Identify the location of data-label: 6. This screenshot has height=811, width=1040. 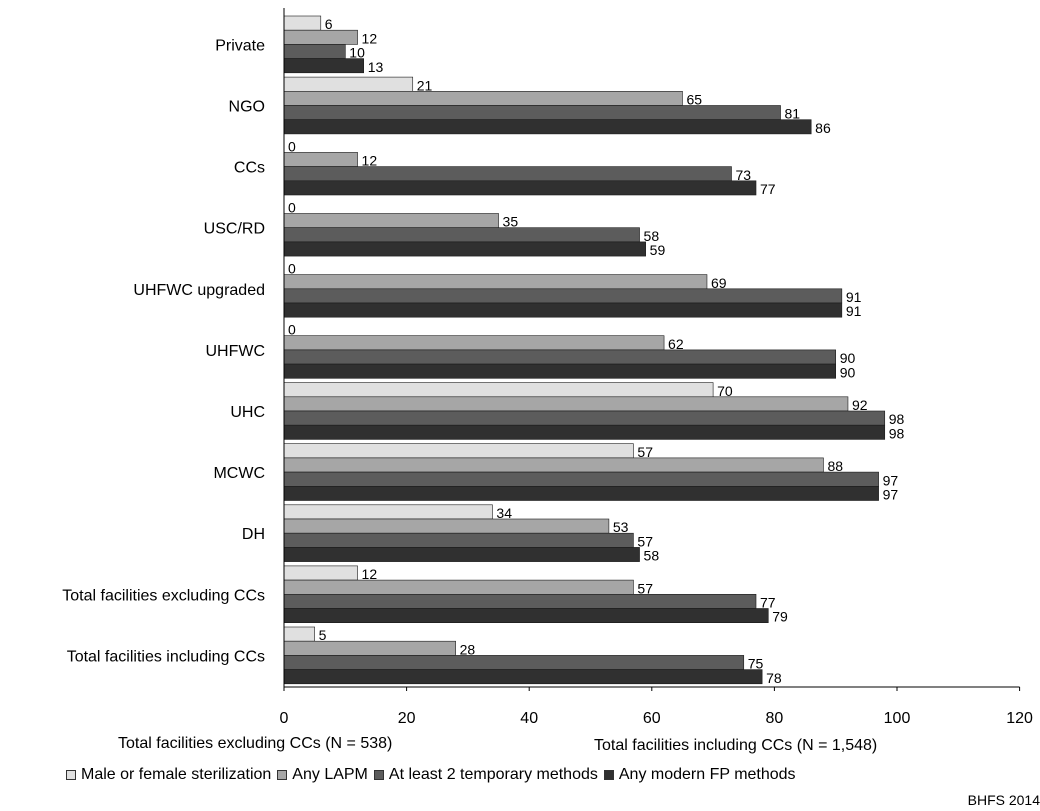
(329, 24).